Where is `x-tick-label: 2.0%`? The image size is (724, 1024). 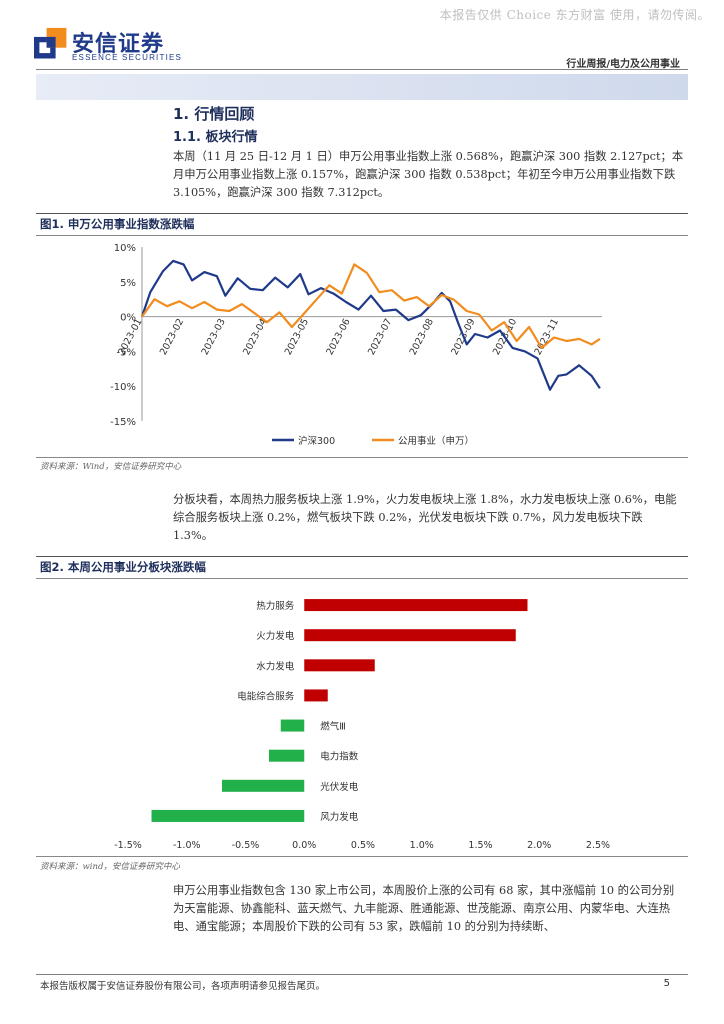 x-tick-label: 2.0% is located at coordinates (539, 845).